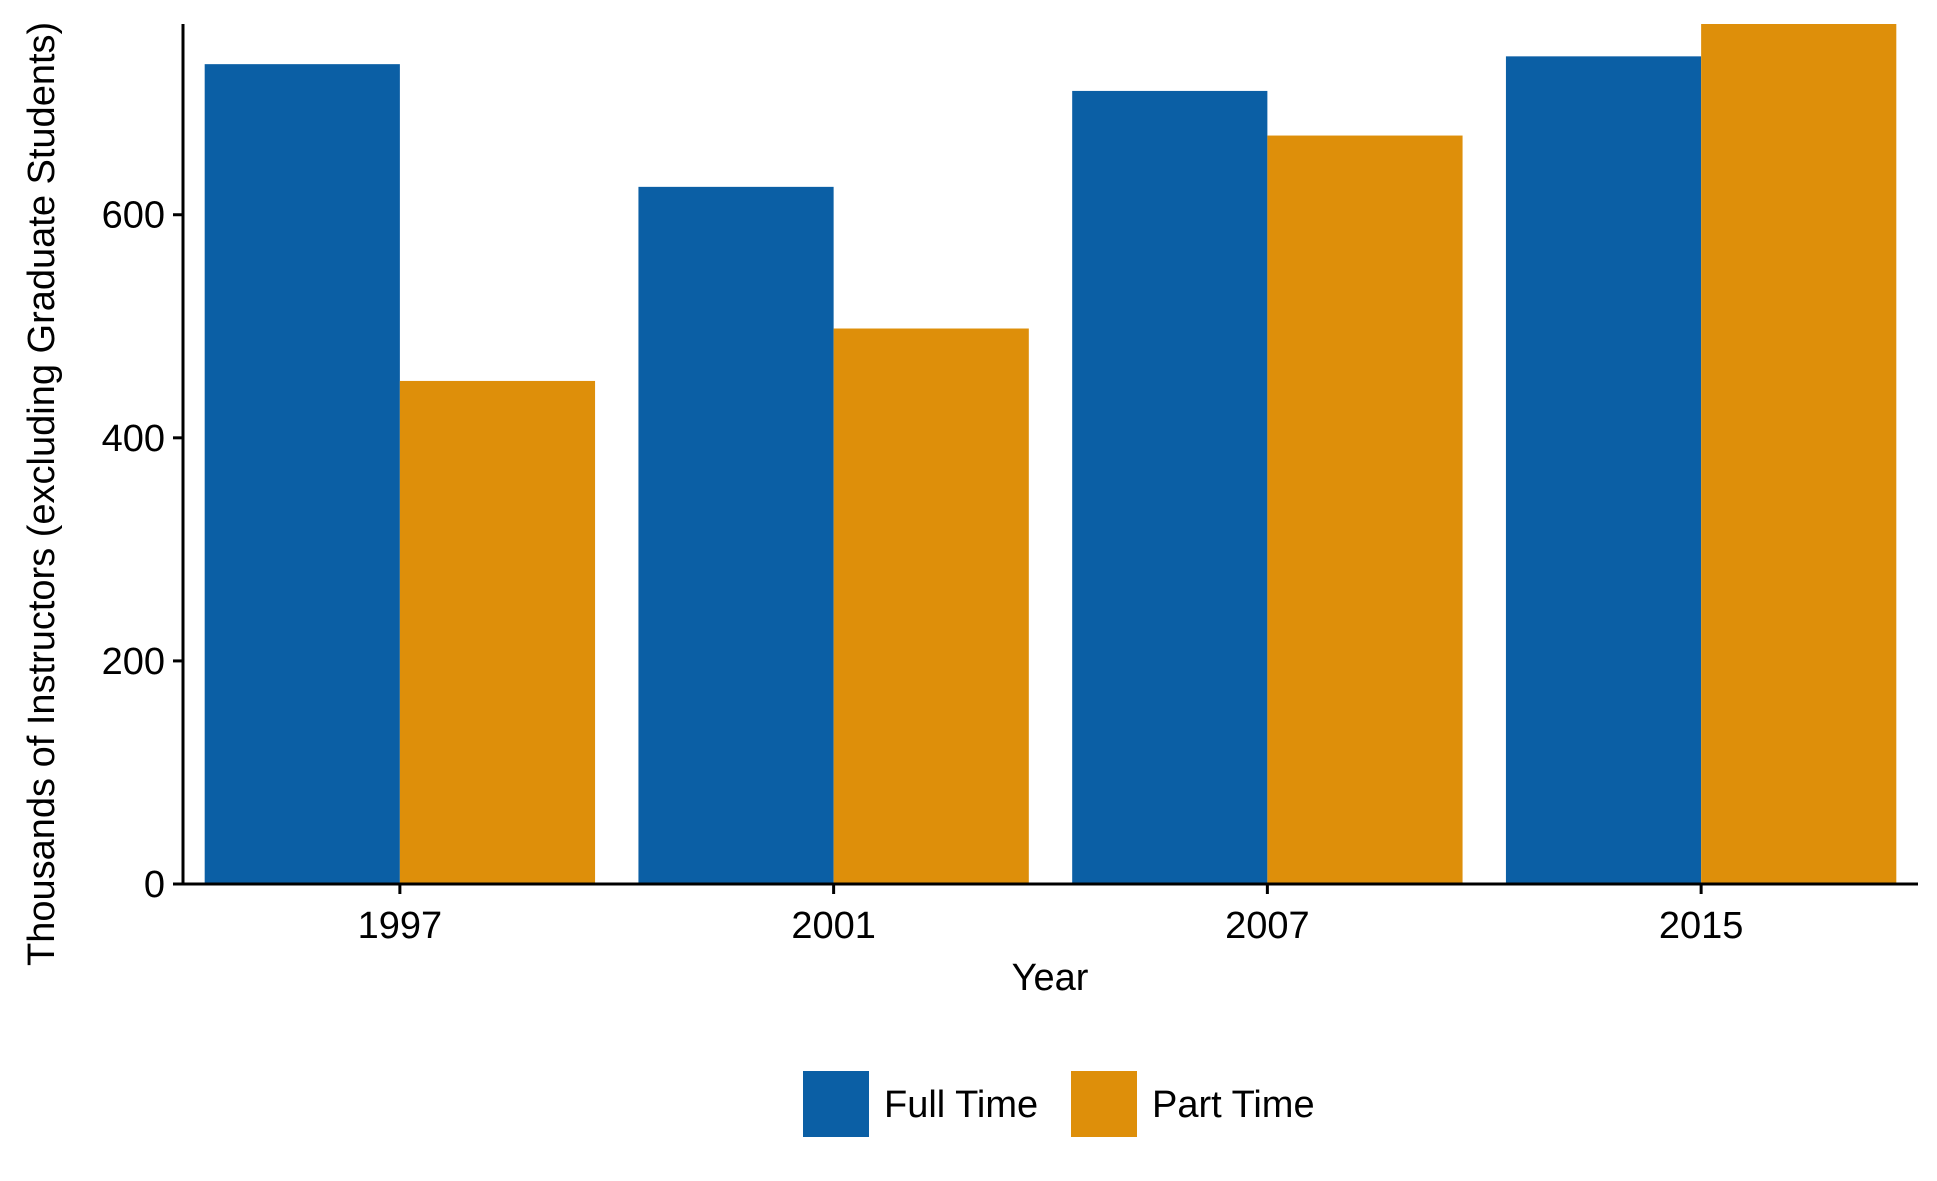 Image resolution: width=1937 pixels, height=1181 pixels. What do you see at coordinates (931, 606) in the screenshot?
I see `bar-part-time-2001` at bounding box center [931, 606].